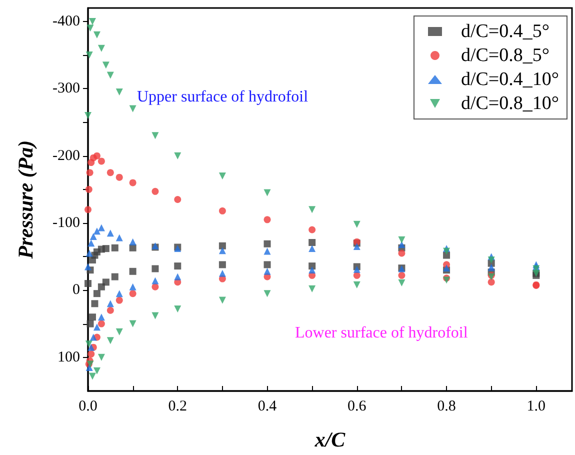 The image size is (575, 455). What do you see at coordinates (223, 97) in the screenshot?
I see `annotation: Upper surface of hydrofoil` at bounding box center [223, 97].